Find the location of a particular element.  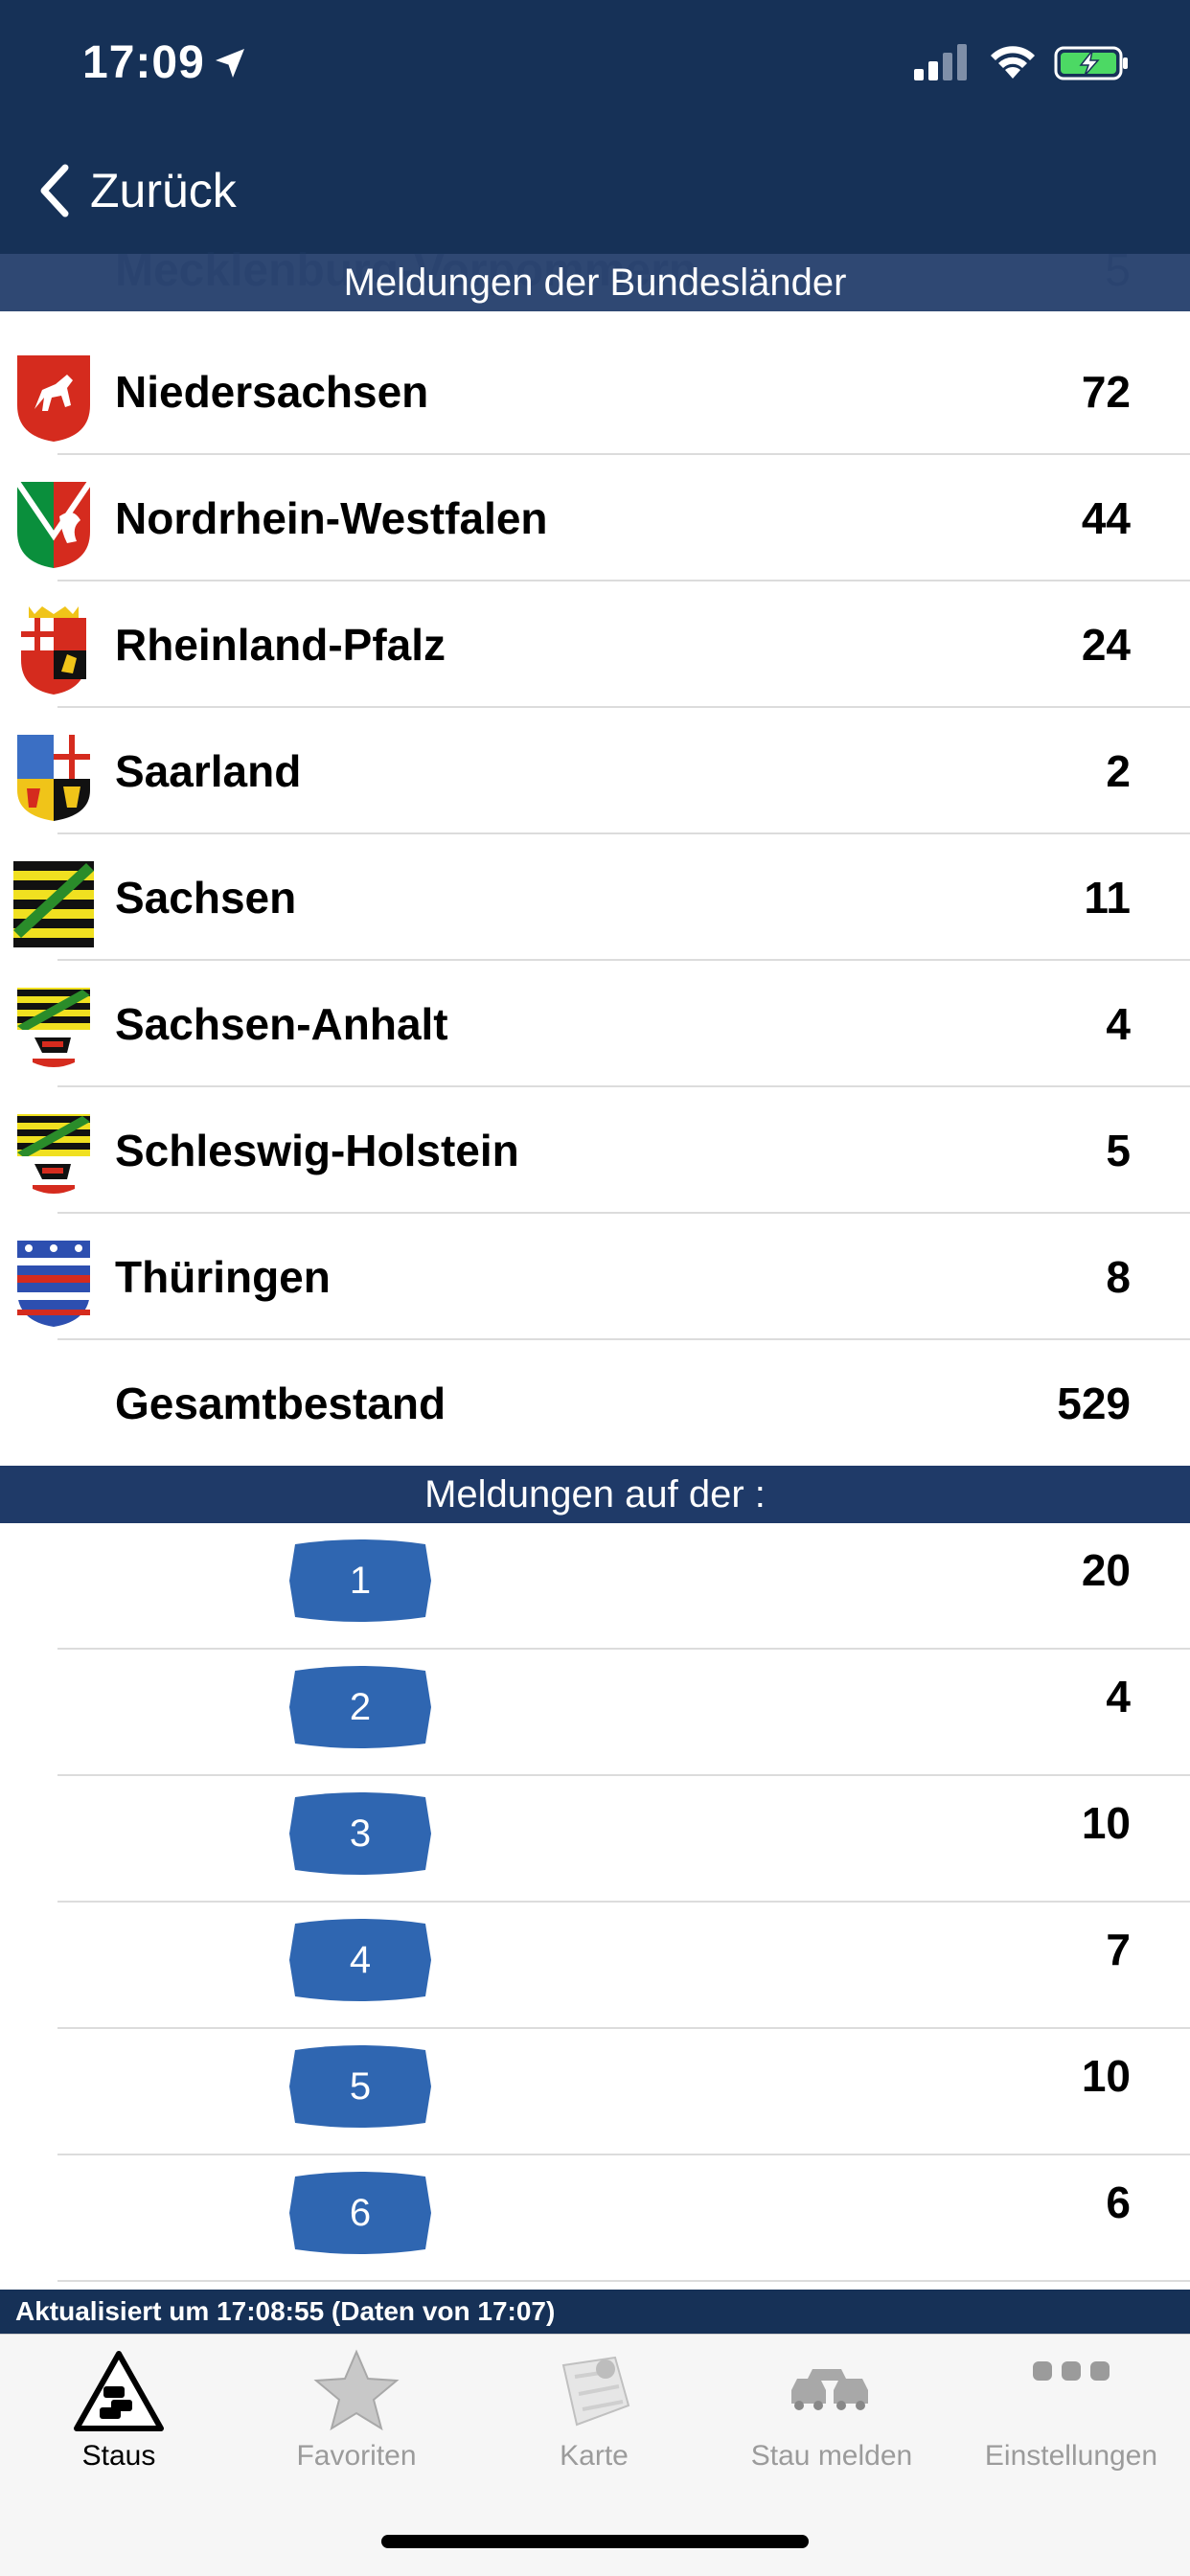

autobahn-shield-icon: 2 is located at coordinates (360, 1707).